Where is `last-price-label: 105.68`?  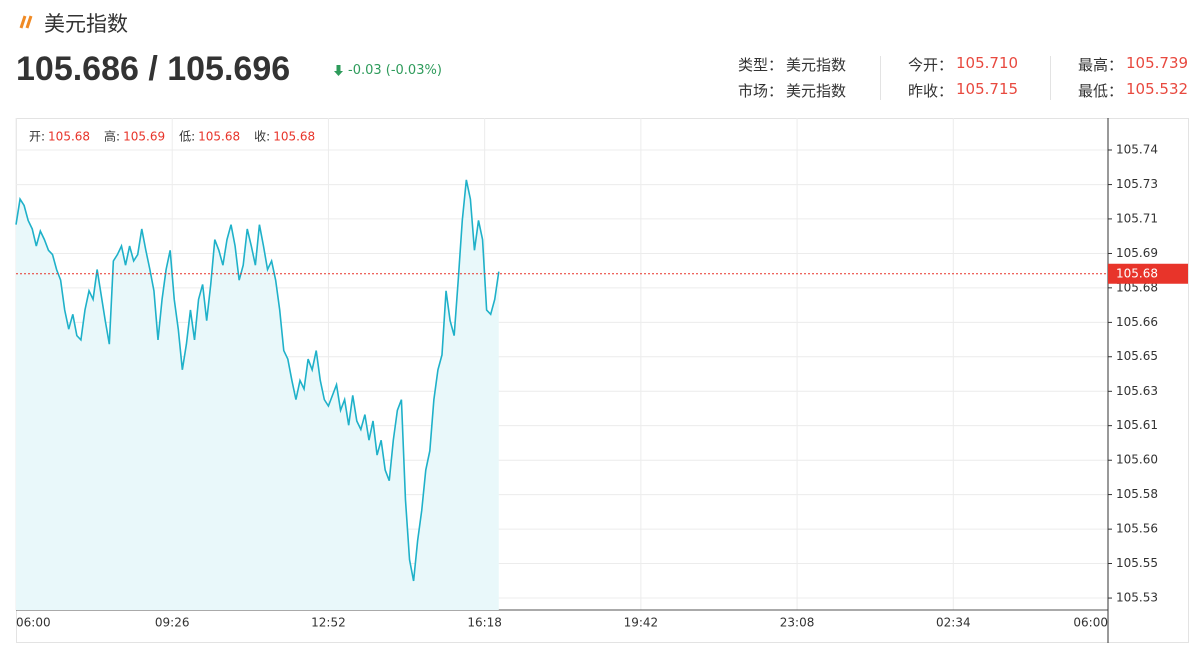
last-price-label: 105.68 is located at coordinates (1137, 273).